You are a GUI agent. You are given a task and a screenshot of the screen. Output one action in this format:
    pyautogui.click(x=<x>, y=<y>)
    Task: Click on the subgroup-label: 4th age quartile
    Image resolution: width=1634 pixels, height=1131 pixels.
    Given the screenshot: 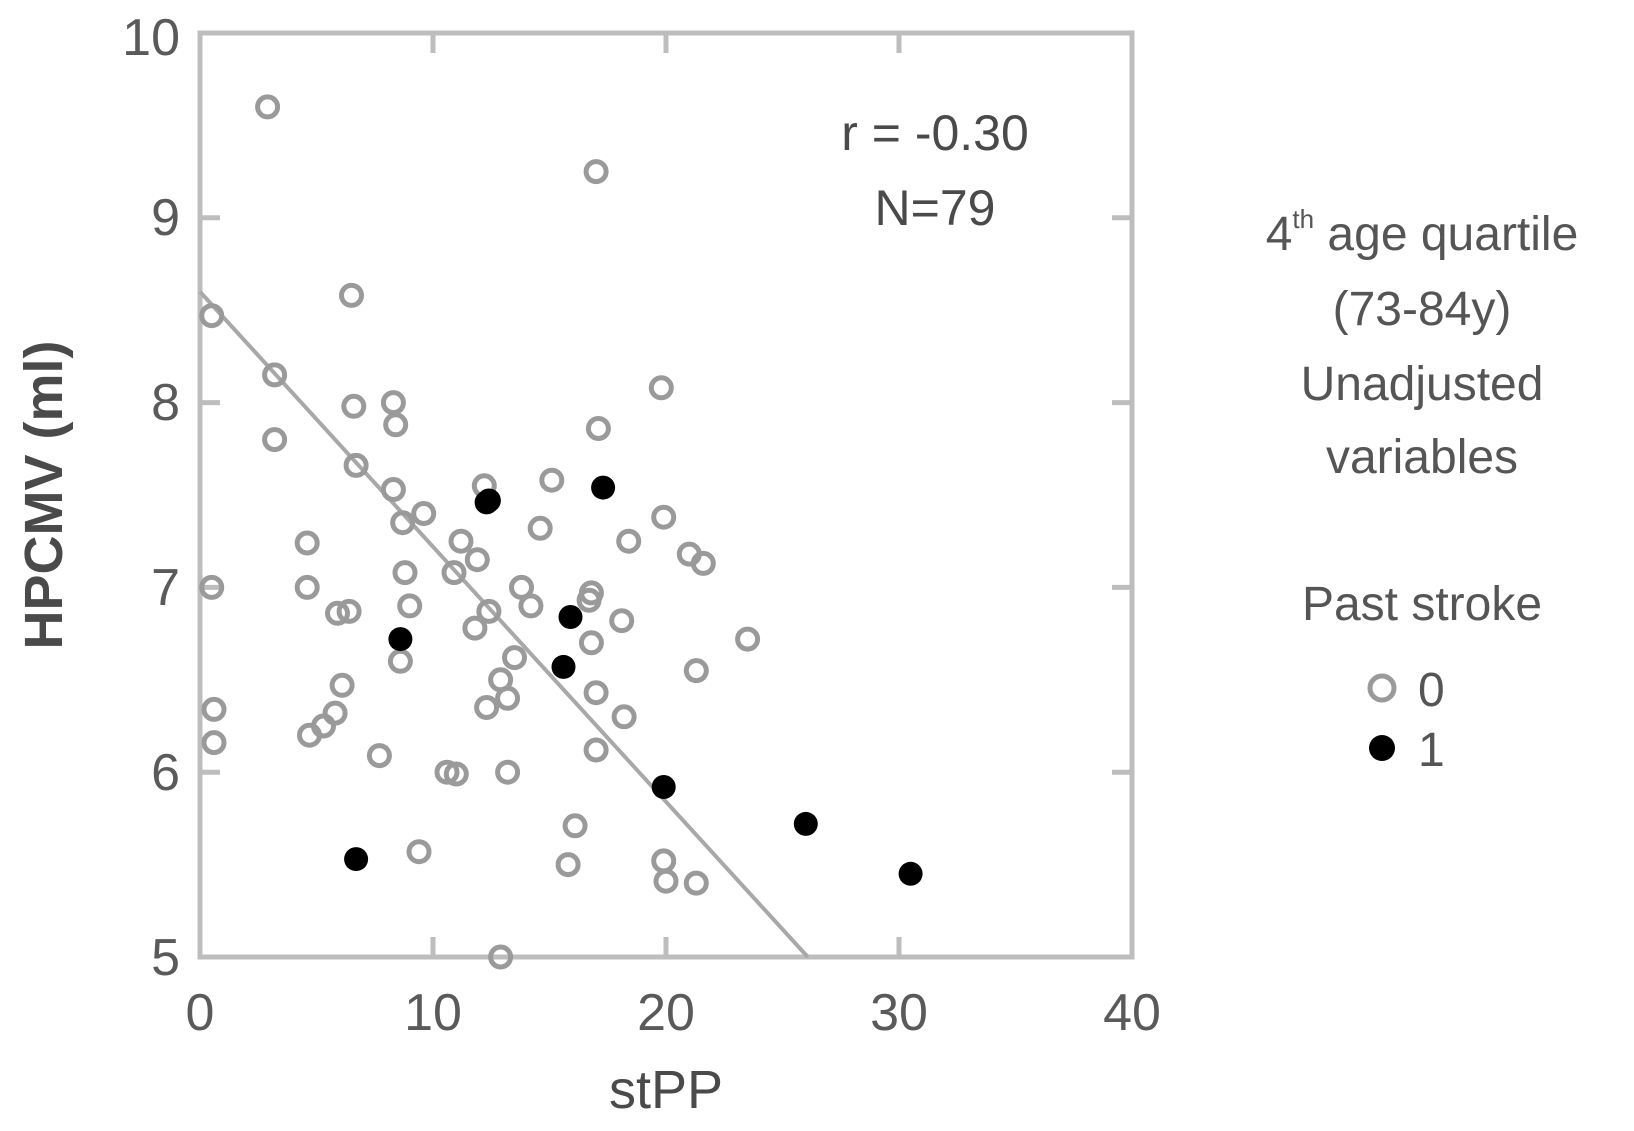 What is the action you would take?
    pyautogui.click(x=1422, y=232)
    